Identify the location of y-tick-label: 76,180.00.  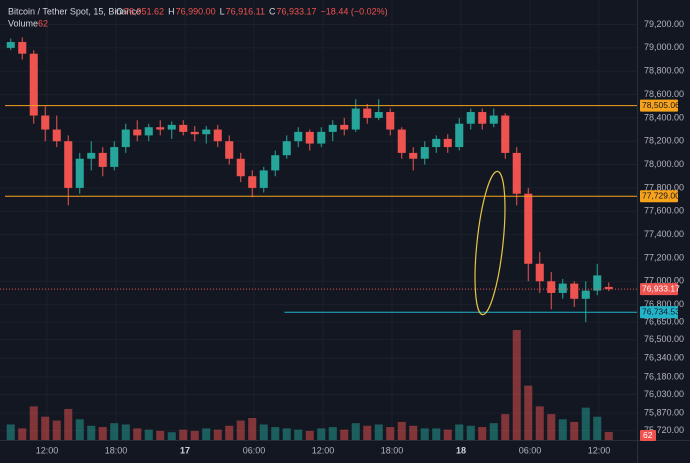
(664, 376).